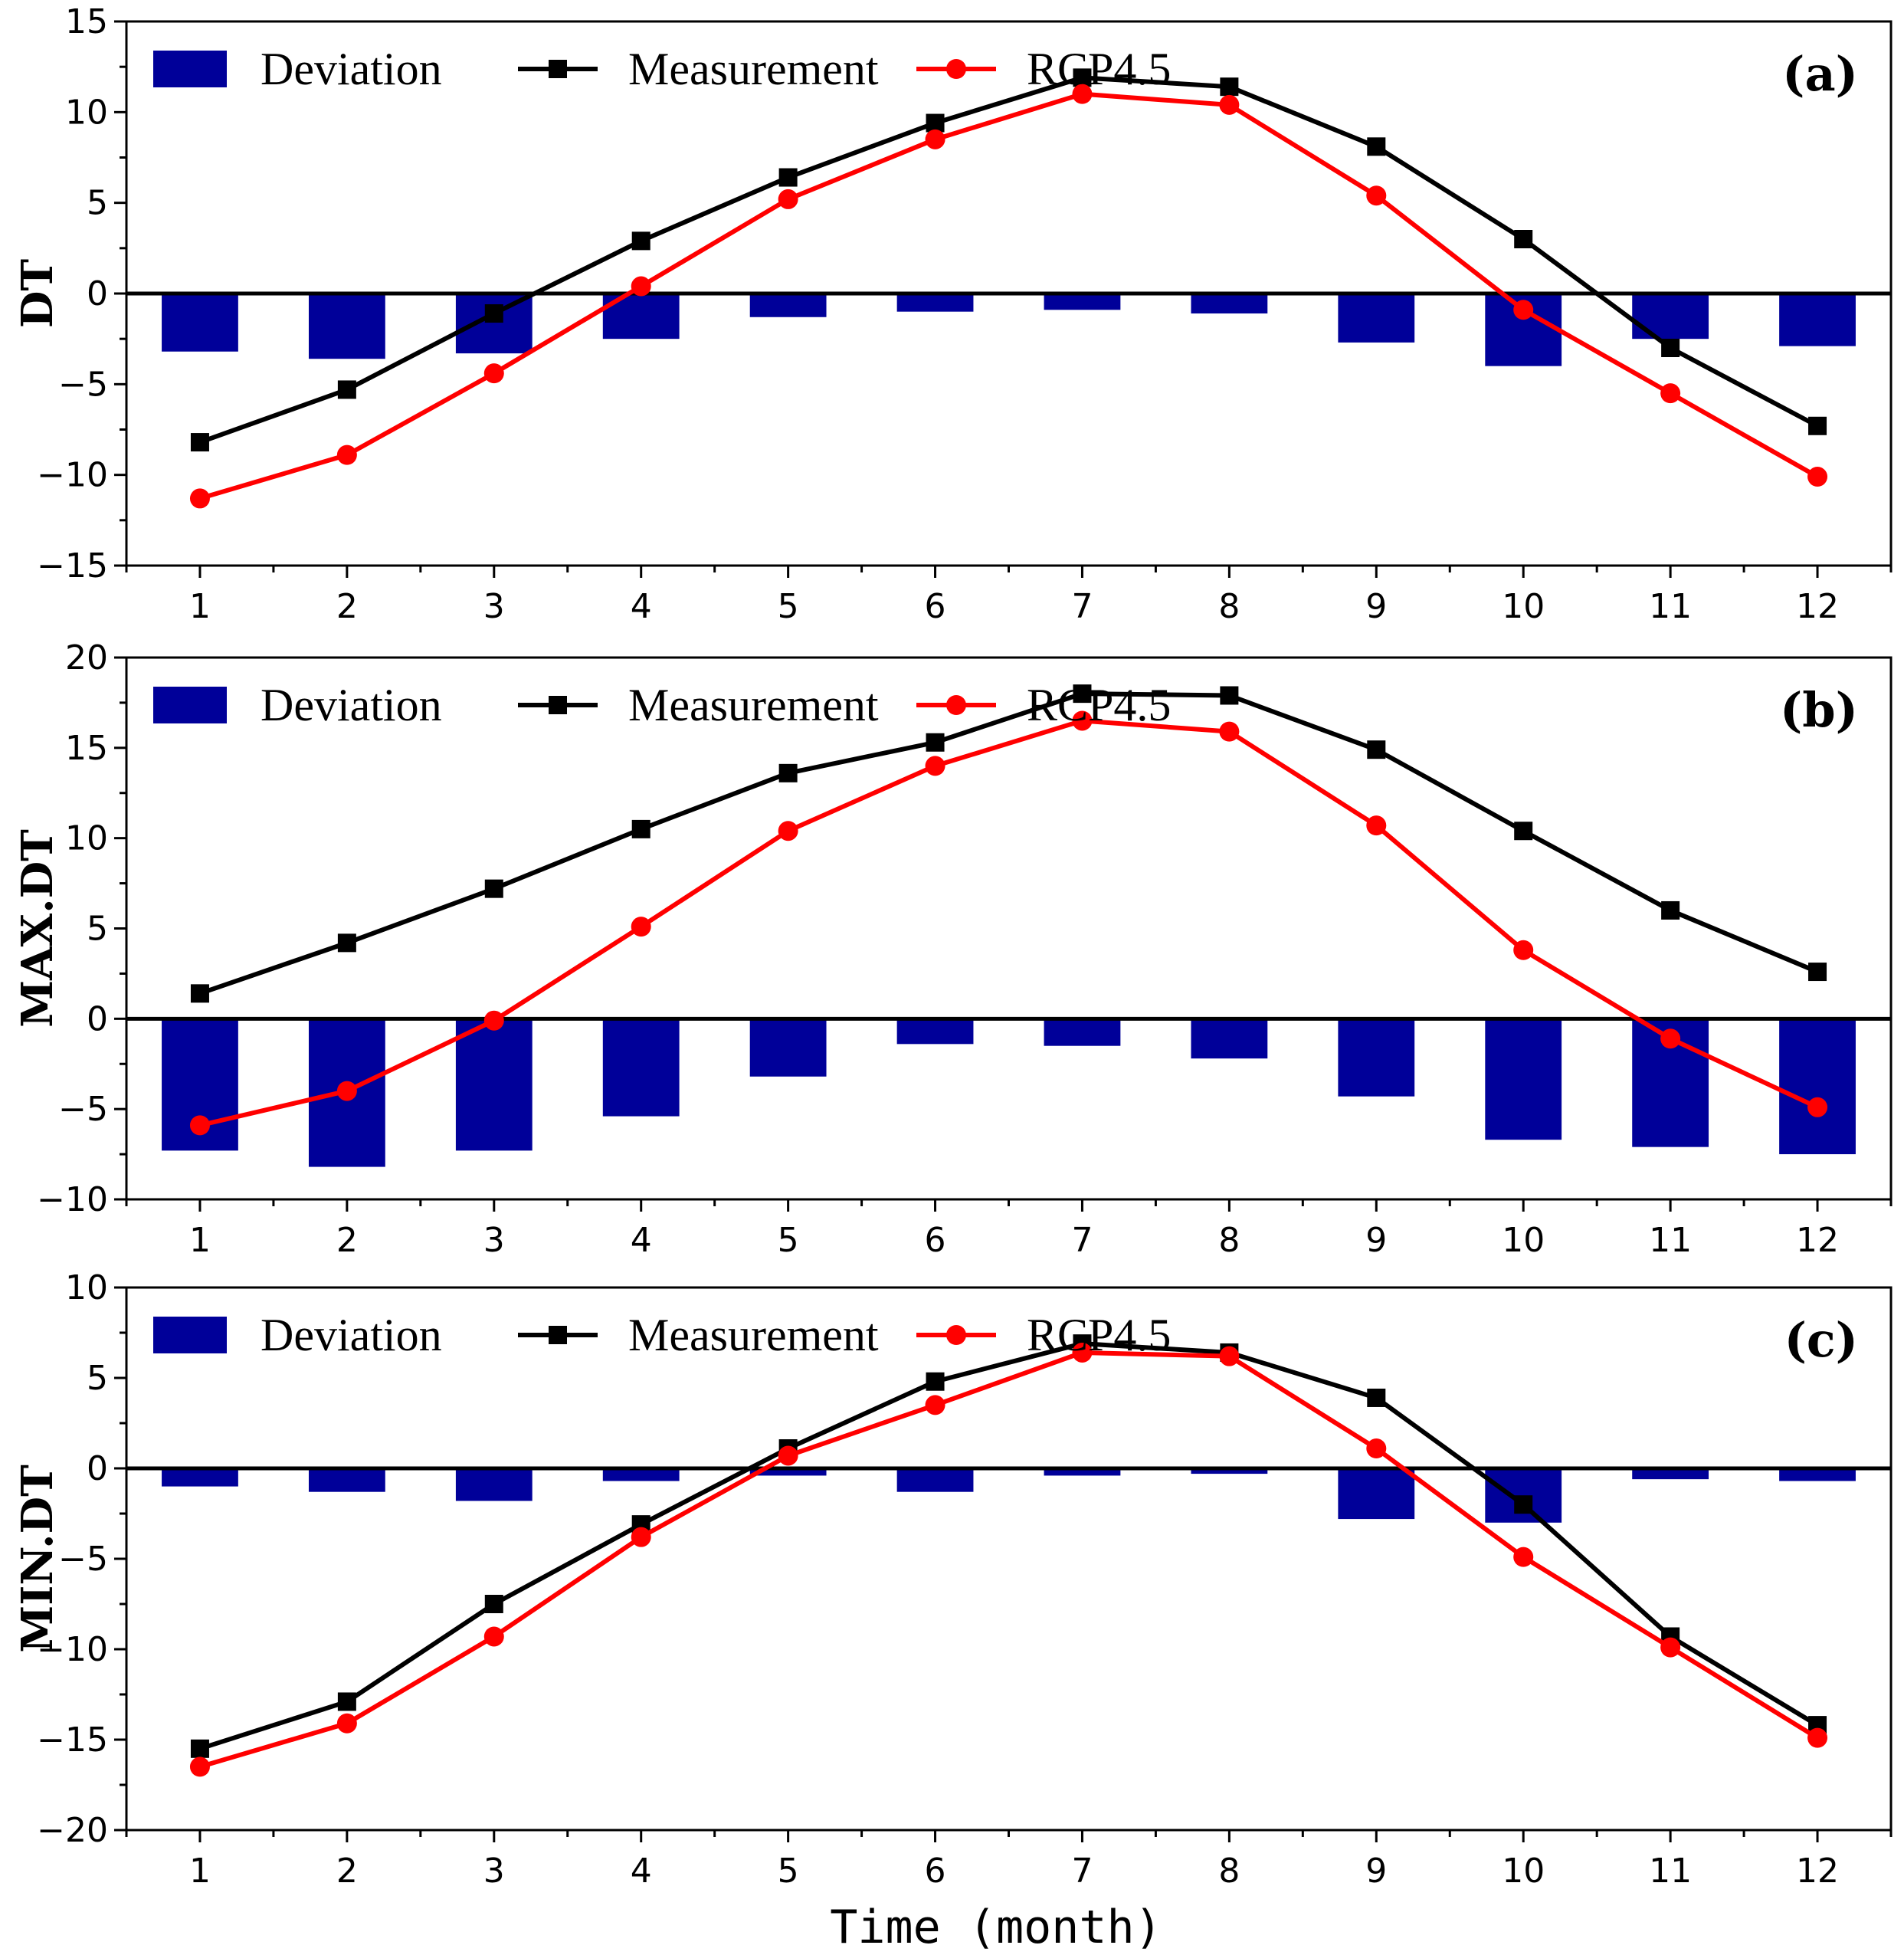 The height and width of the screenshot is (1955, 1904). Describe the element at coordinates (97, 930) in the screenshot. I see `panel-b-y-tick-label: 5` at that location.